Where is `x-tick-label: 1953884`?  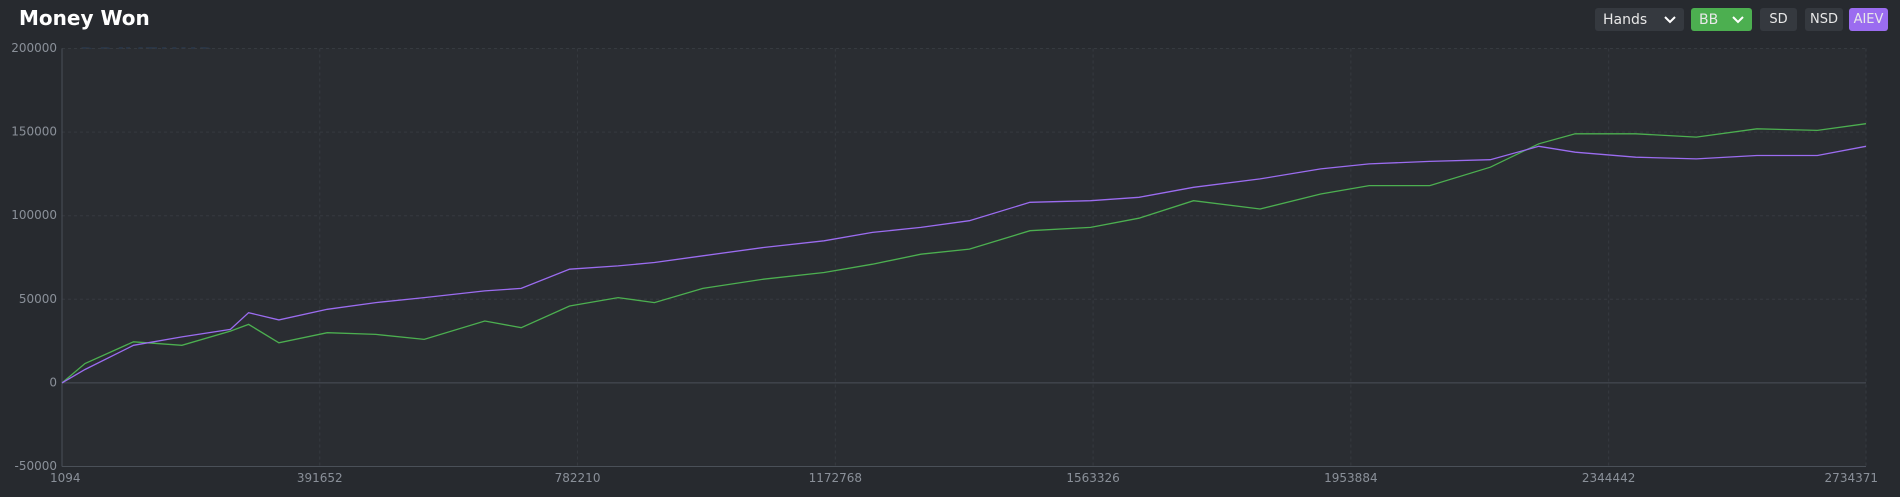 x-tick-label: 1953884 is located at coordinates (1350, 478).